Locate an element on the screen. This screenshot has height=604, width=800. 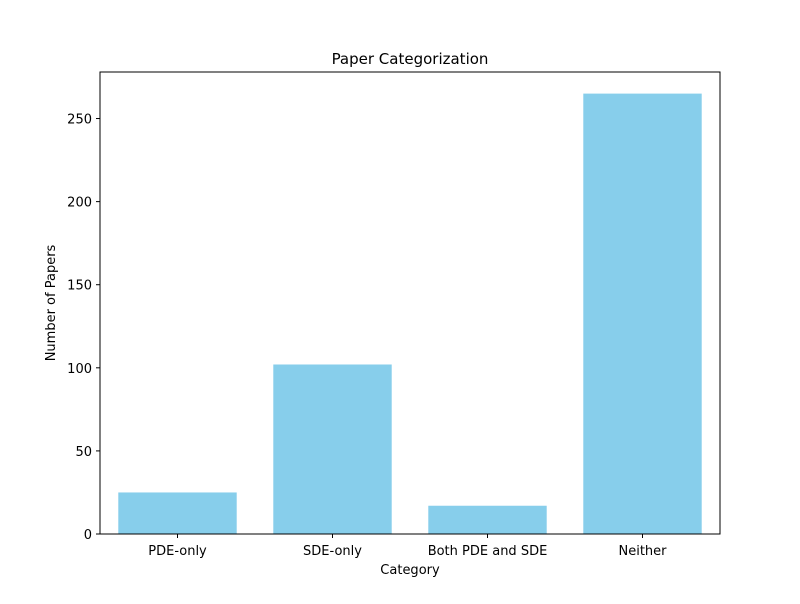
x-tick-label: SDE-only is located at coordinates (332, 551).